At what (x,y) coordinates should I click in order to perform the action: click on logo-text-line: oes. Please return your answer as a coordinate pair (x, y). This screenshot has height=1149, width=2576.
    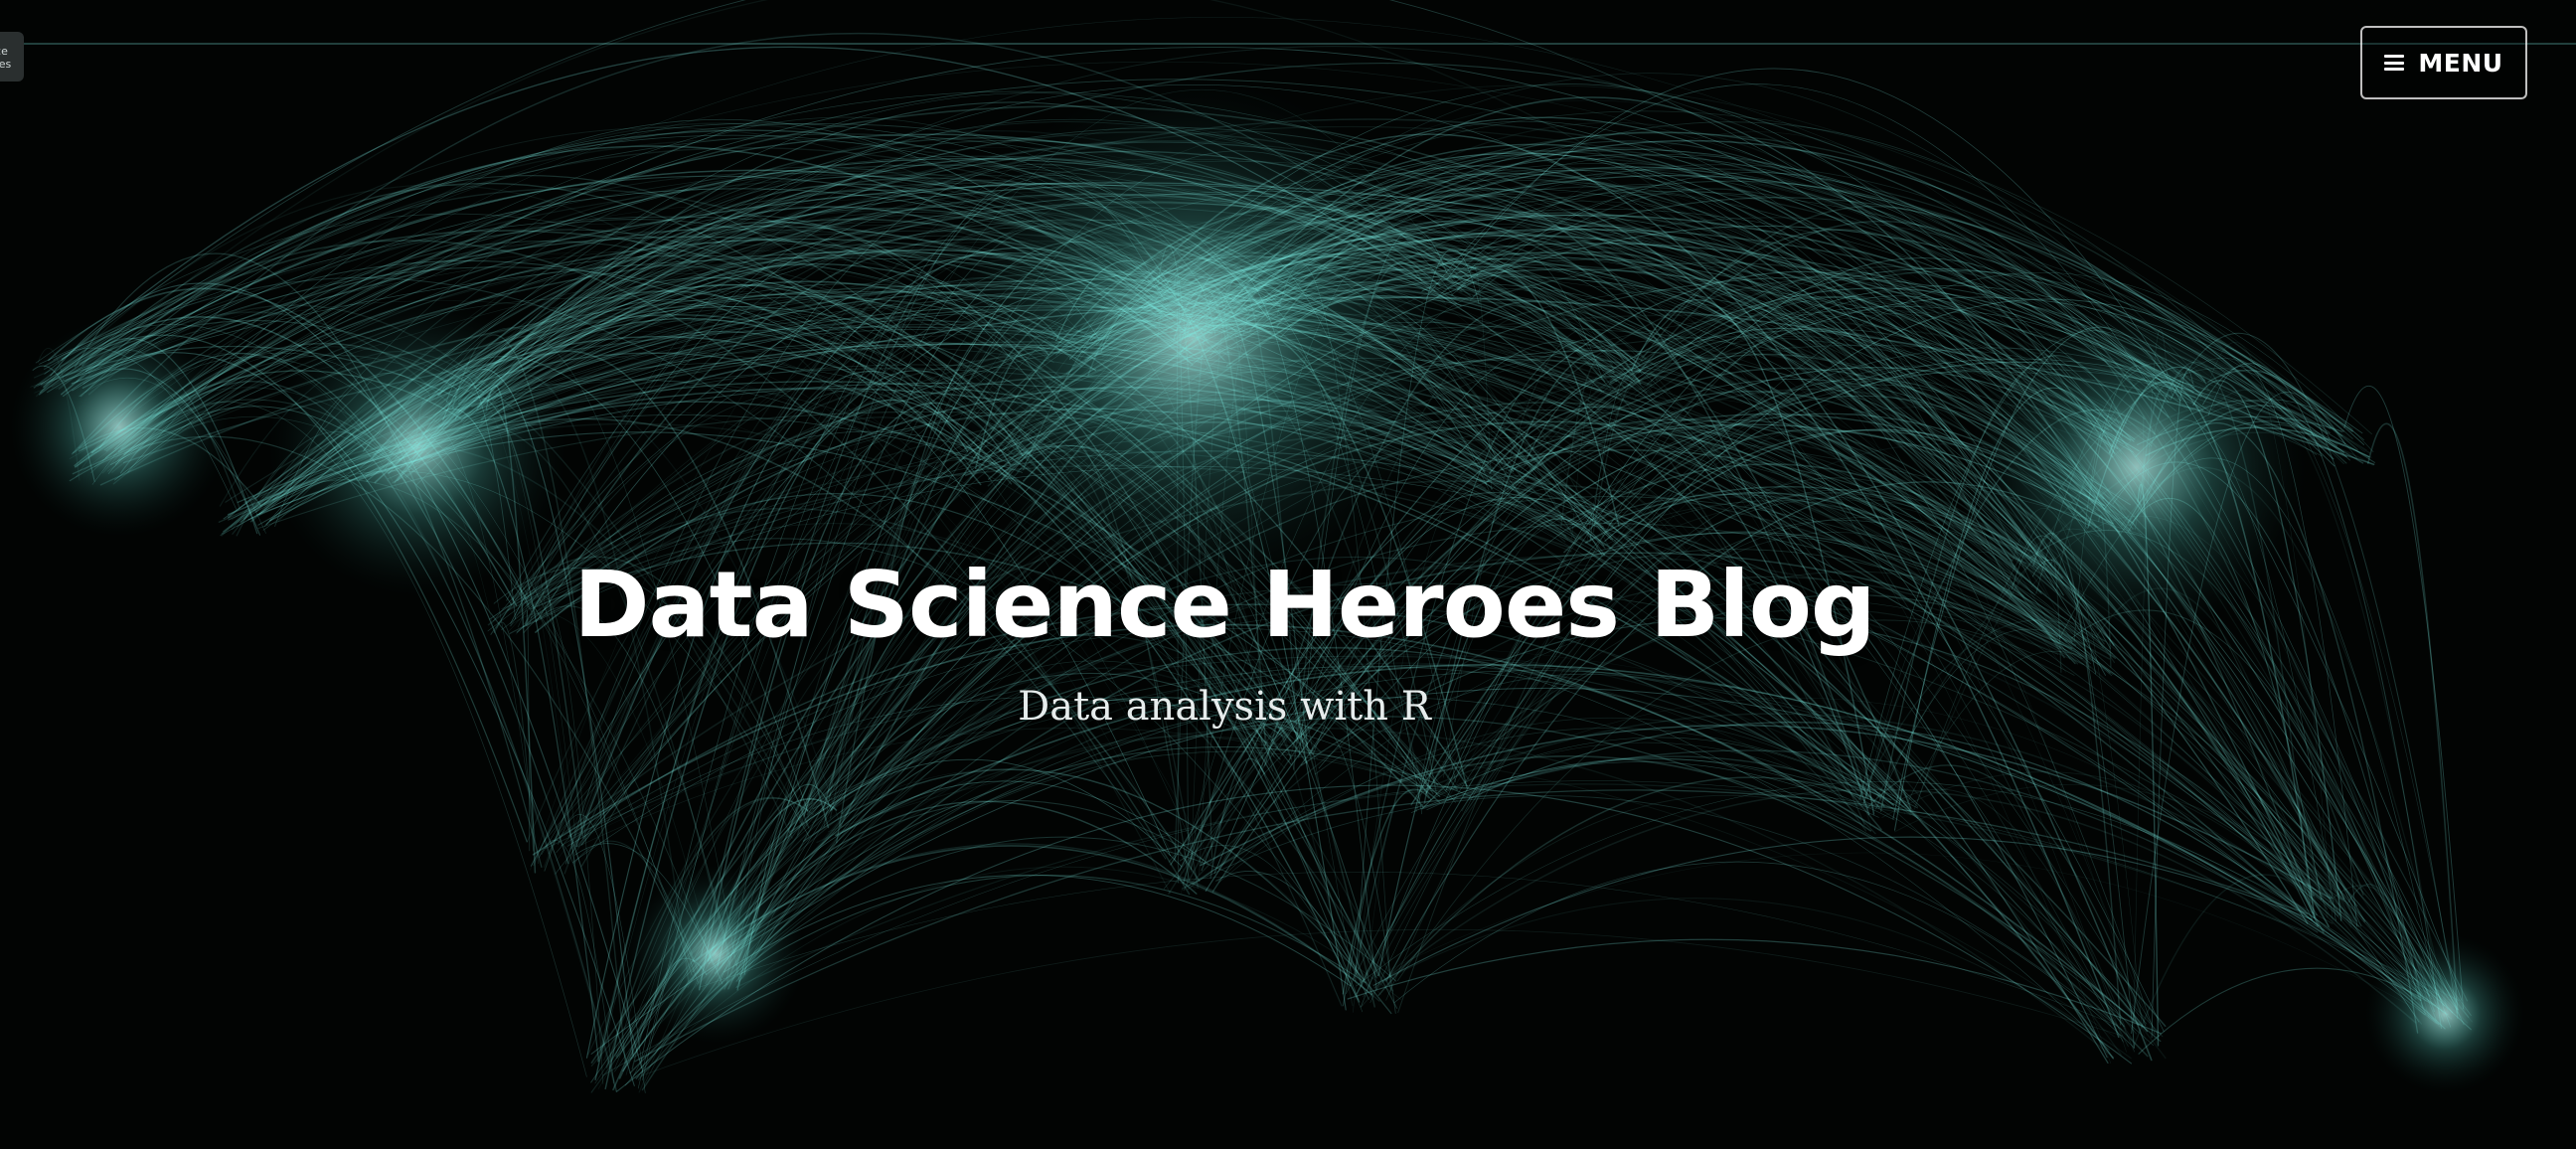
    Looking at the image, I should click on (6, 64).